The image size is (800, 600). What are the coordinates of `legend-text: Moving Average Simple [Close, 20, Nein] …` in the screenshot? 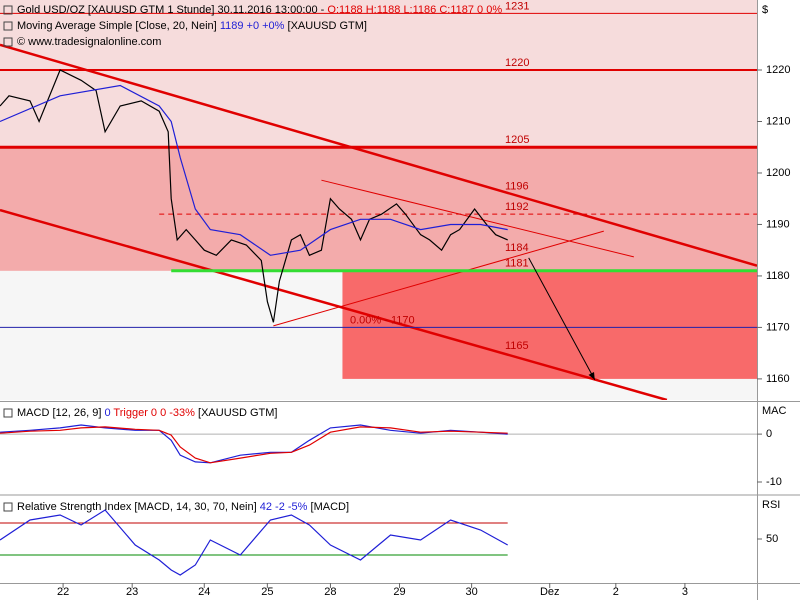 It's located at (192, 26).